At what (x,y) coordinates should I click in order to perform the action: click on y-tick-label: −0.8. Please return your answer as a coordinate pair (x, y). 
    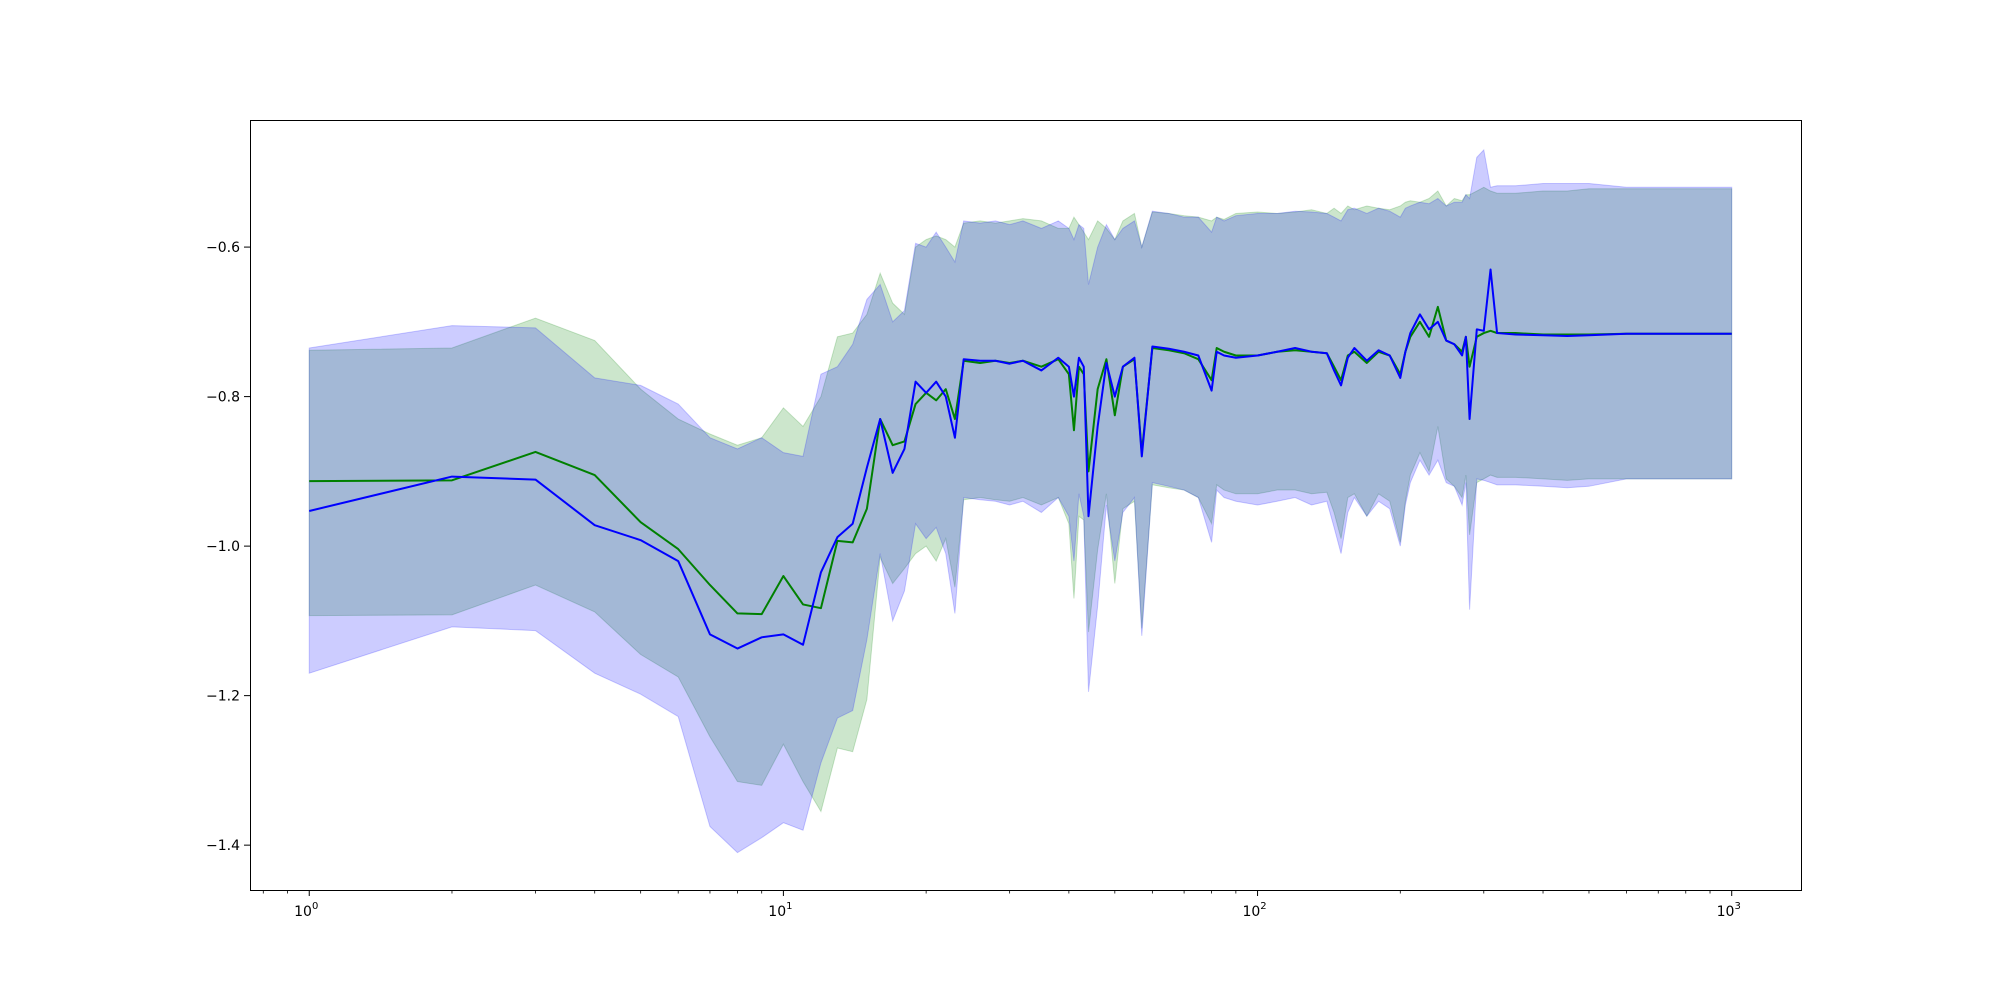
    Looking at the image, I should click on (223, 398).